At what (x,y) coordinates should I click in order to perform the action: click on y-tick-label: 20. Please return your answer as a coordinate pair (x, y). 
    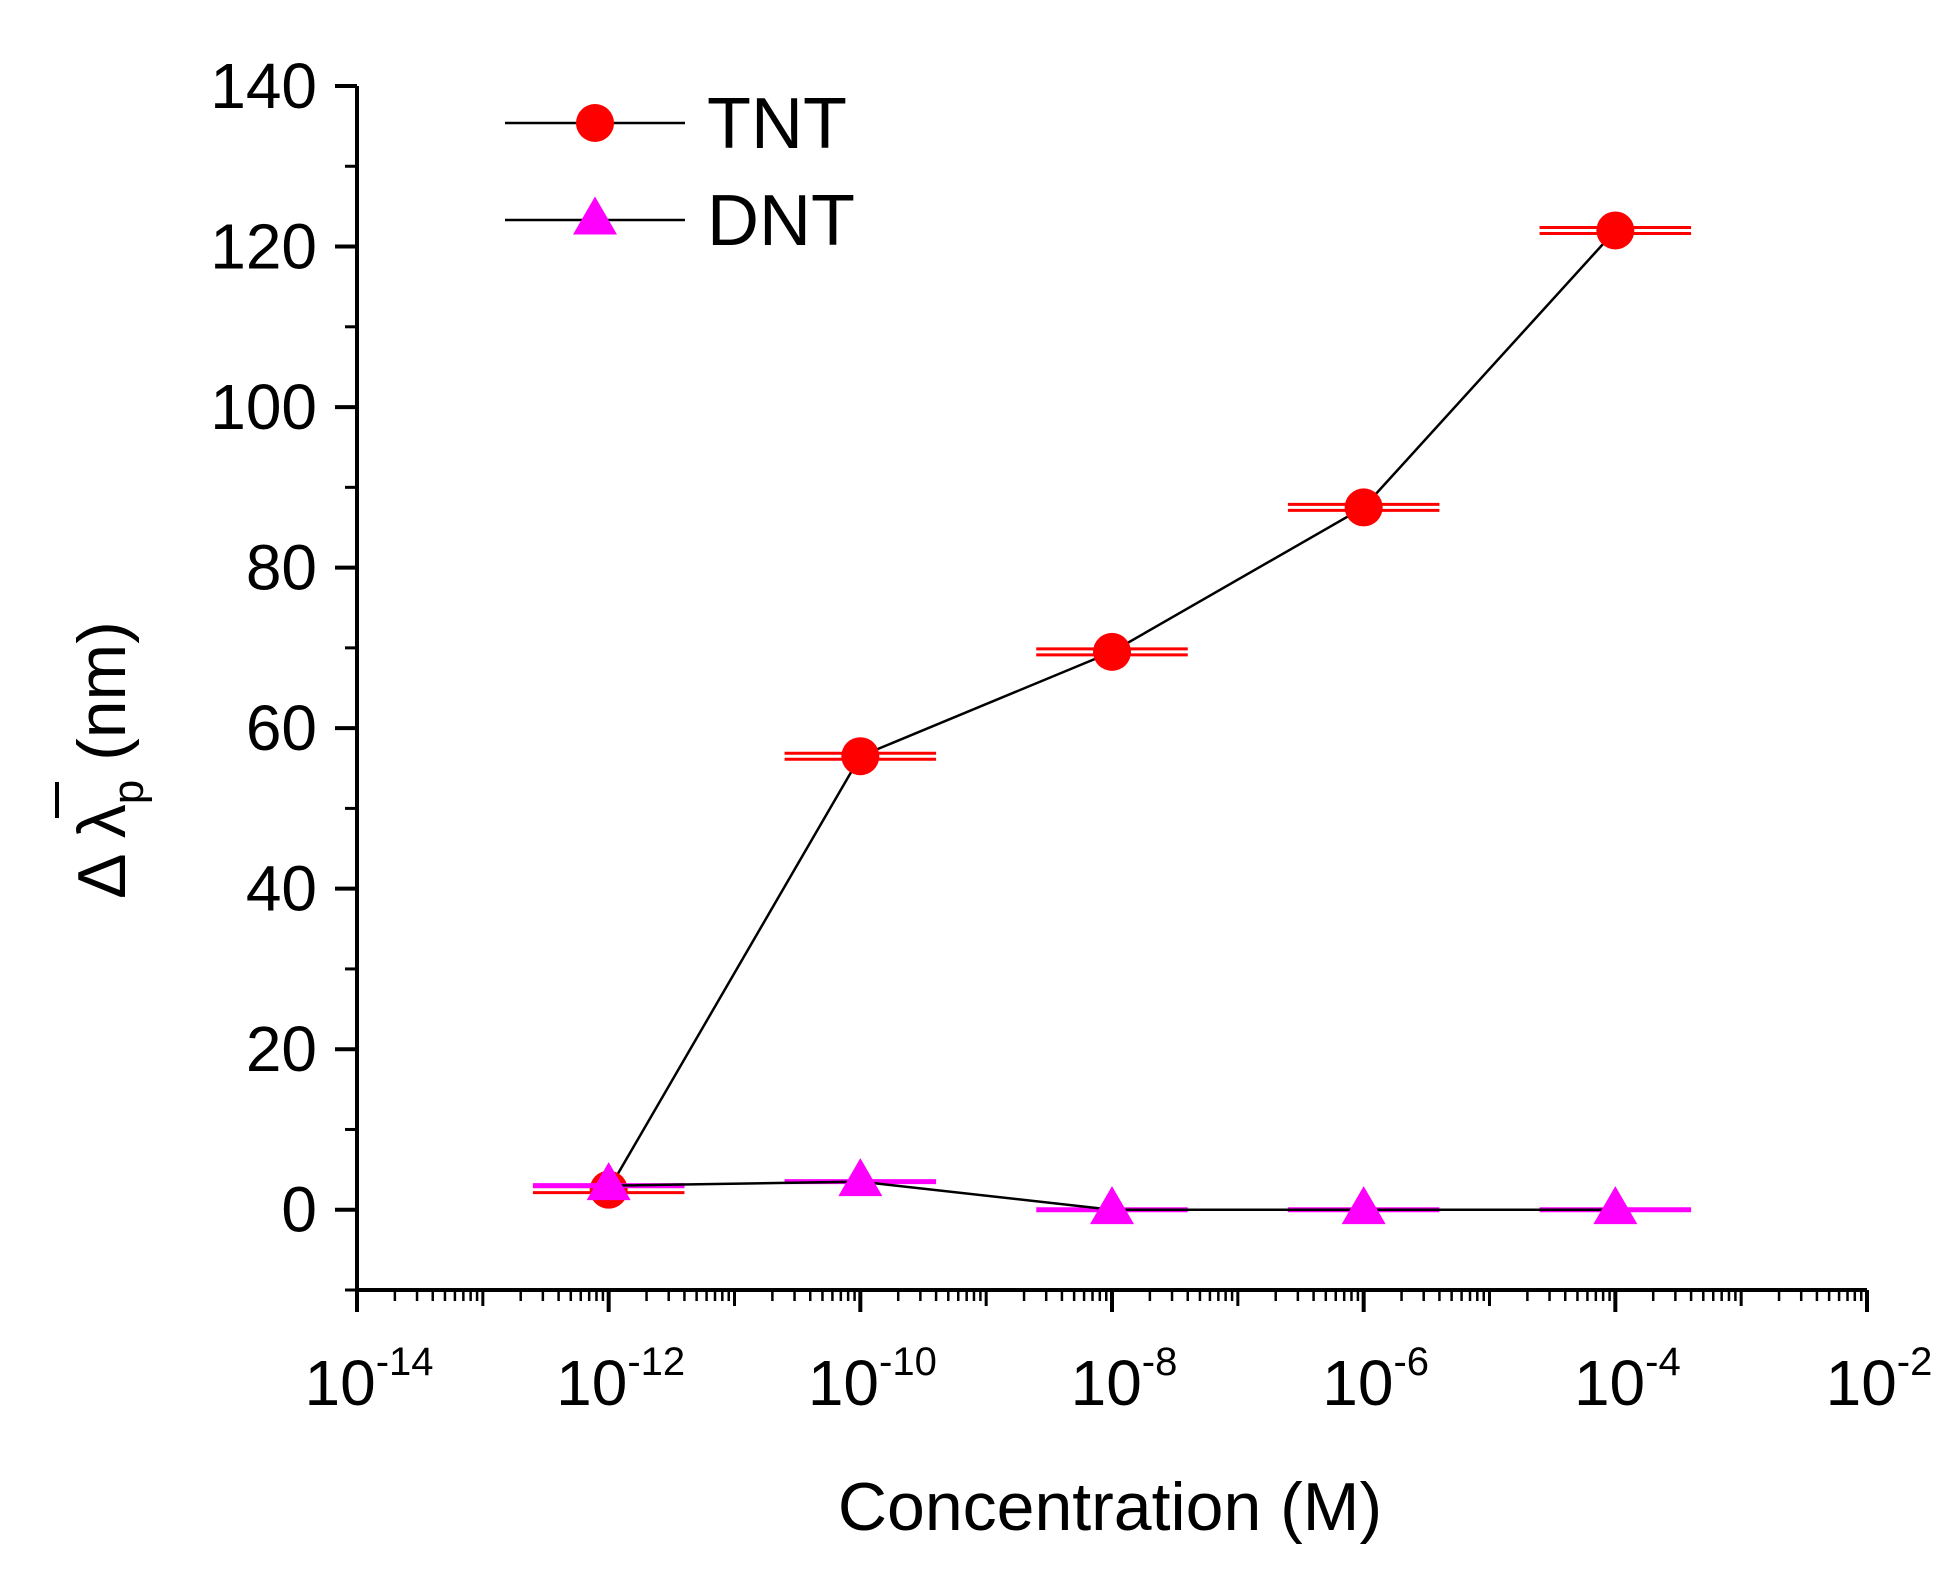
    Looking at the image, I should click on (281, 1049).